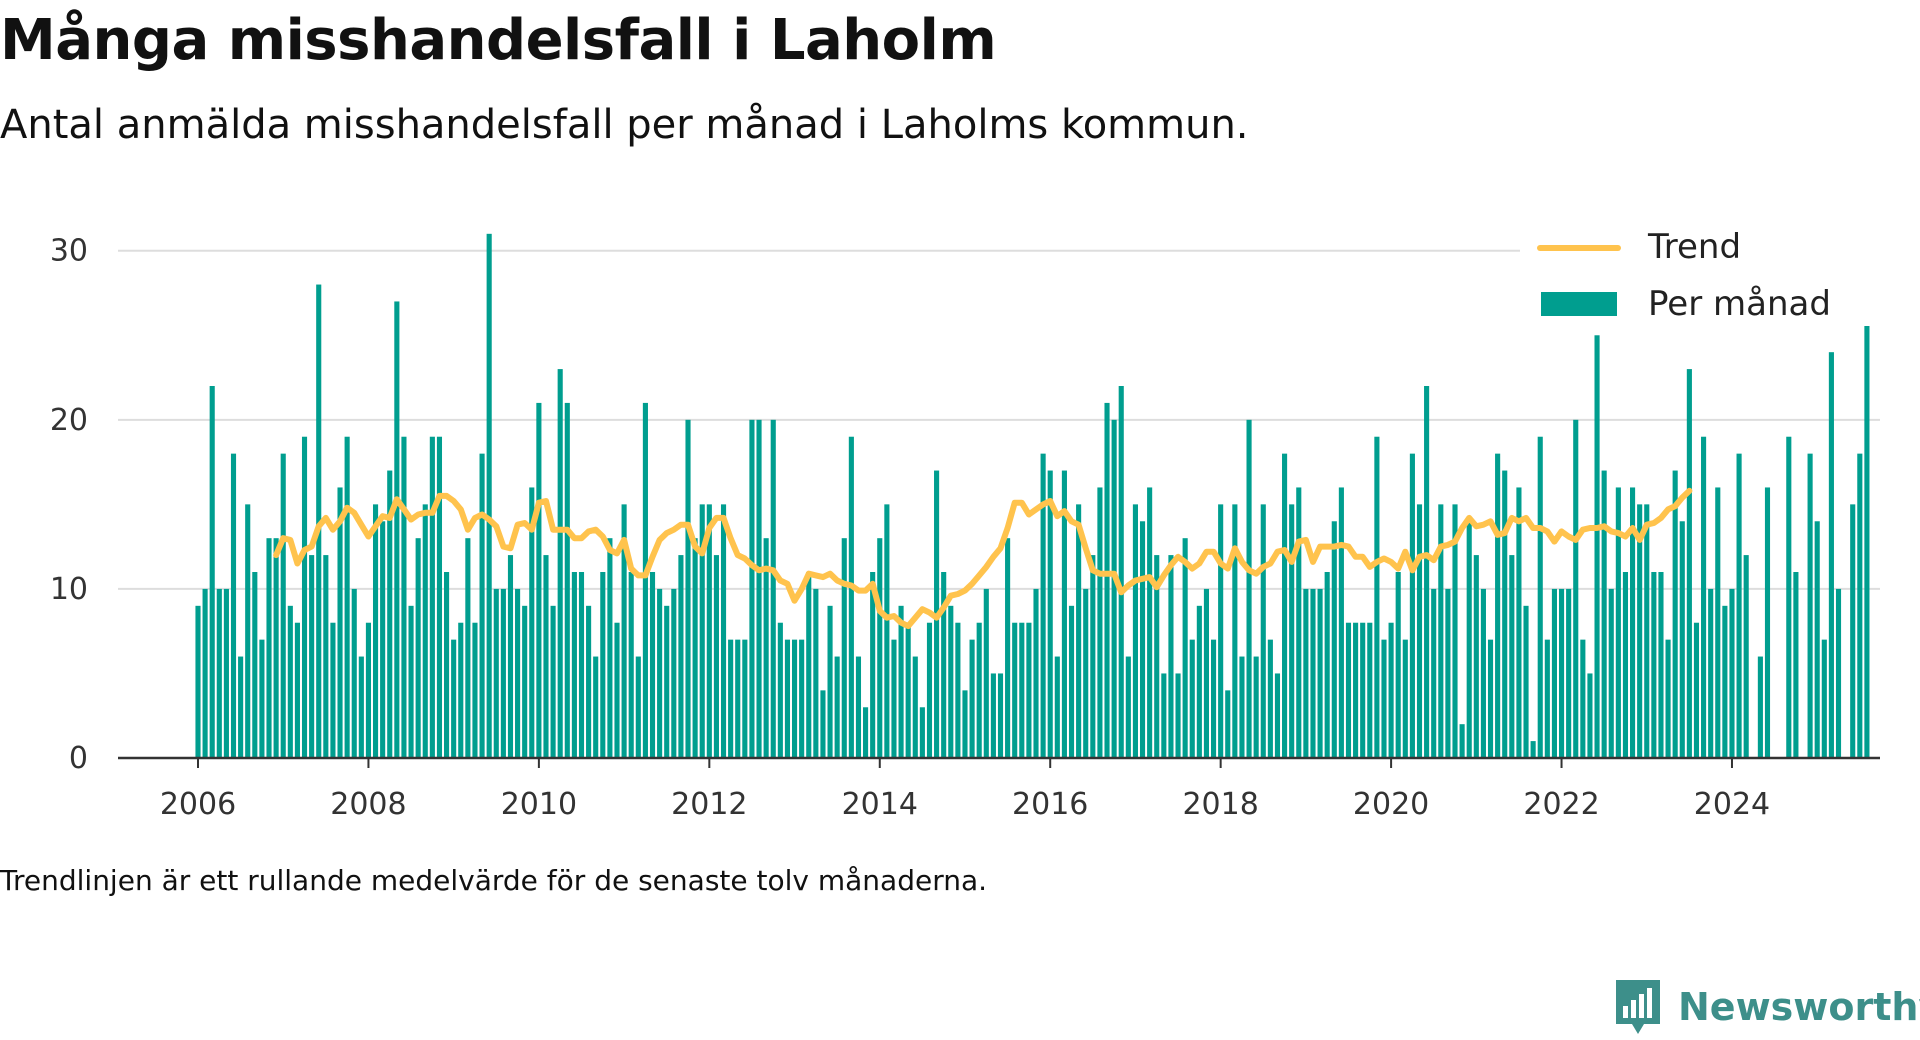  What do you see at coordinates (709, 804) in the screenshot?
I see `x-tick-label: 2012` at bounding box center [709, 804].